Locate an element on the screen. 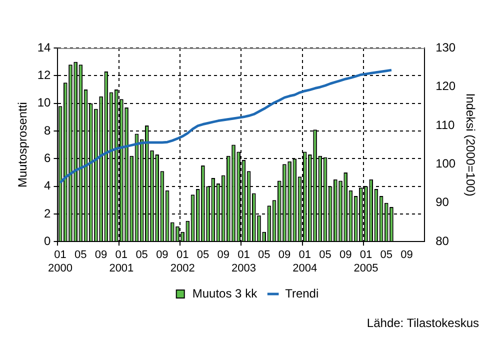 Image resolution: width=493 pixels, height=340 pixels. y-tick-label: 2 is located at coordinates (48, 213).